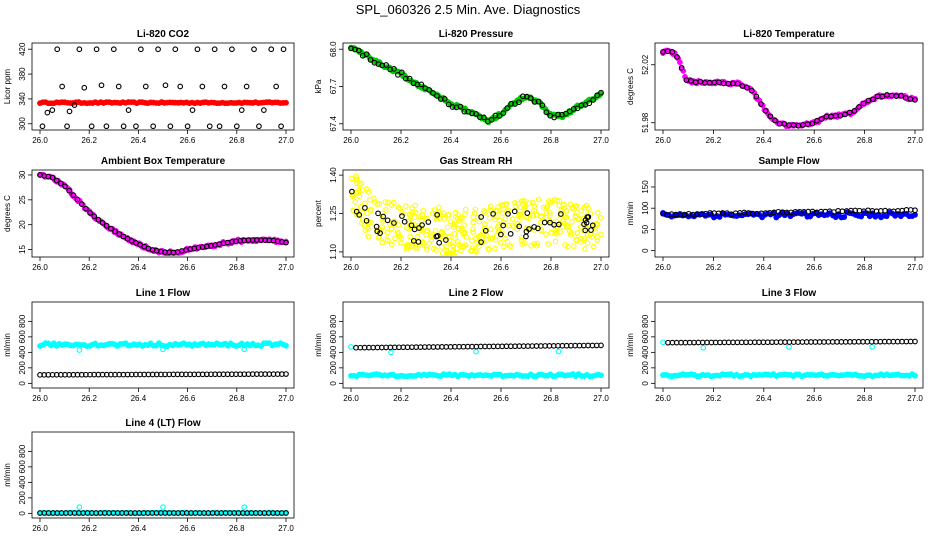  What do you see at coordinates (333, 49) in the screenshot?
I see `y-tick-label: 68.0` at bounding box center [333, 49].